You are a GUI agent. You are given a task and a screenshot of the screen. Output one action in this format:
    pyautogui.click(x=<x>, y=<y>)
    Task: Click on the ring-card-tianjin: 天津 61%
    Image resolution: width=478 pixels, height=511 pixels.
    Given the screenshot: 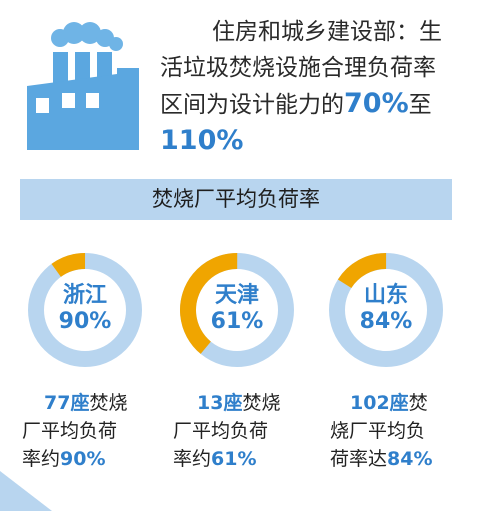 What is the action you would take?
    pyautogui.click(x=237, y=310)
    